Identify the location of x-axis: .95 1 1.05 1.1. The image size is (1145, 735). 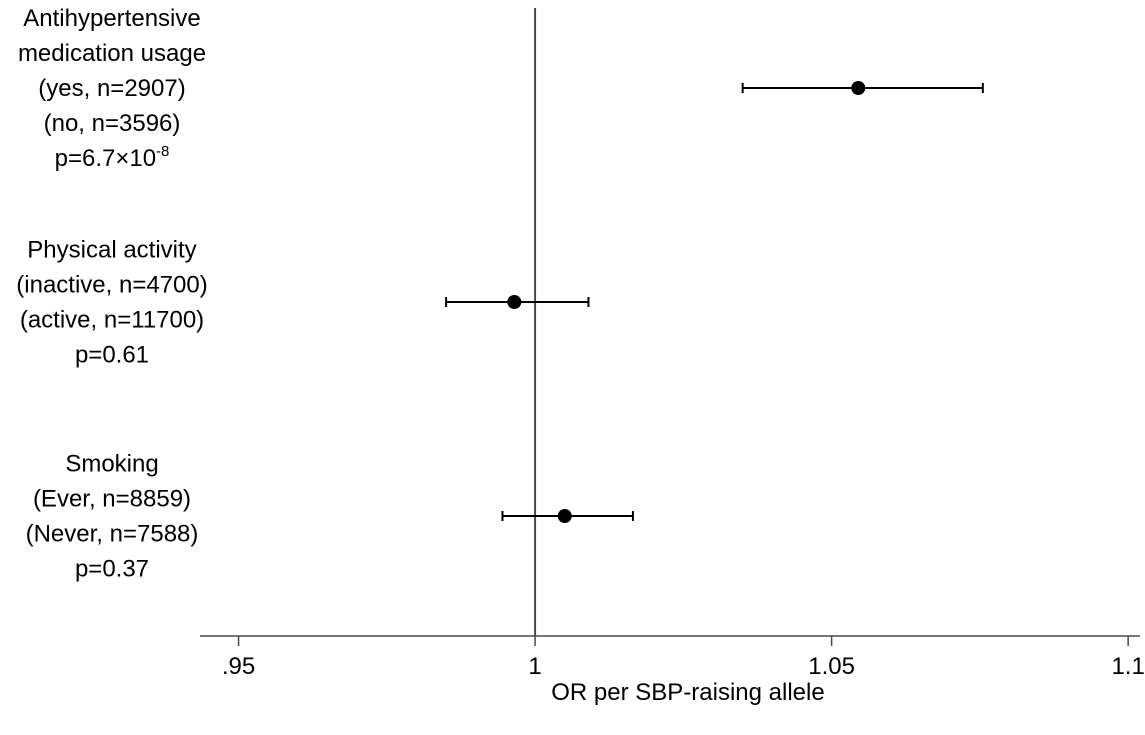
(672, 658).